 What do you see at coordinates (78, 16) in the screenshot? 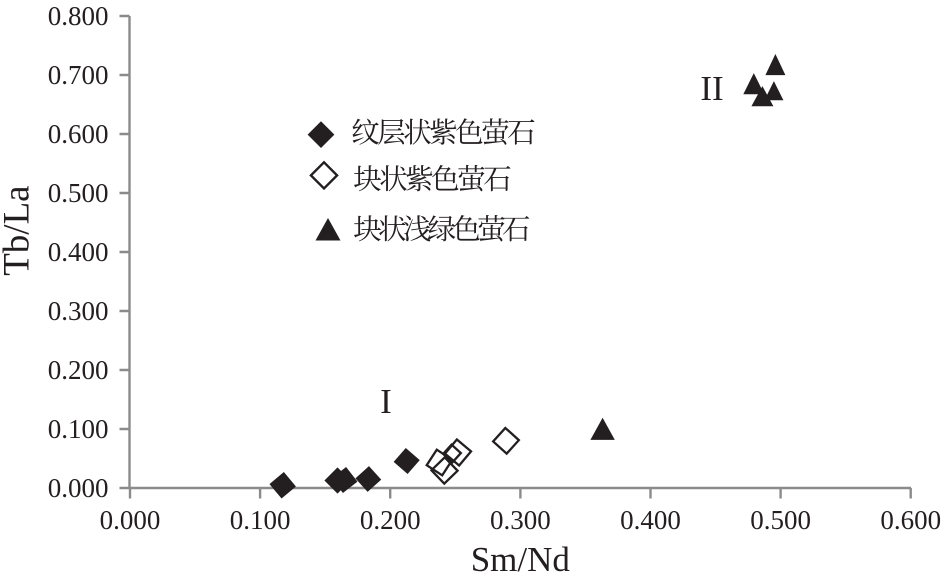
I see `svg-text: 0.800` at bounding box center [78, 16].